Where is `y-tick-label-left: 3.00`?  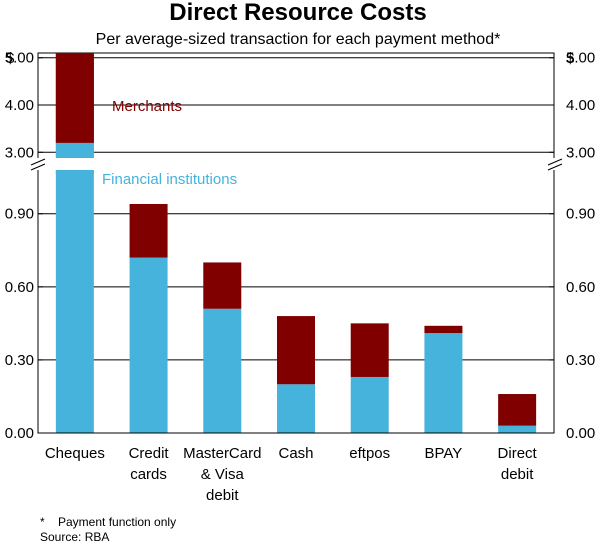 y-tick-label-left: 3.00 is located at coordinates (19, 152).